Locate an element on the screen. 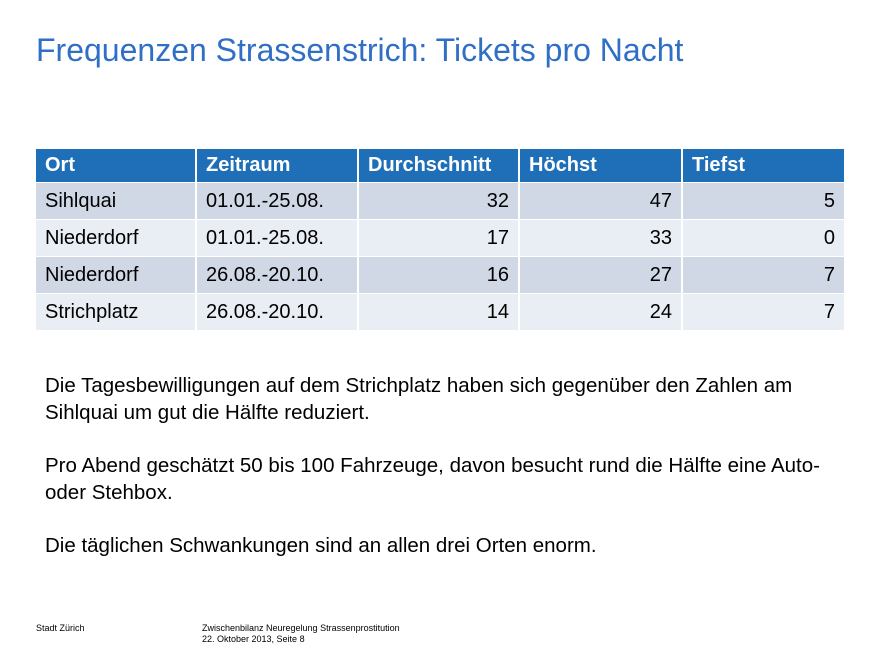 The image size is (880, 658). table-row: Strichplatz 26.08.-20.10. 14 24 7 is located at coordinates (440, 312).